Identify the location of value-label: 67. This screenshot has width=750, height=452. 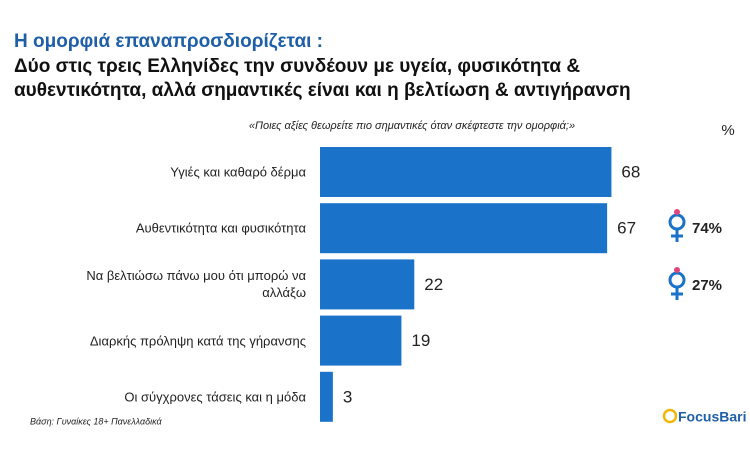
(626, 228).